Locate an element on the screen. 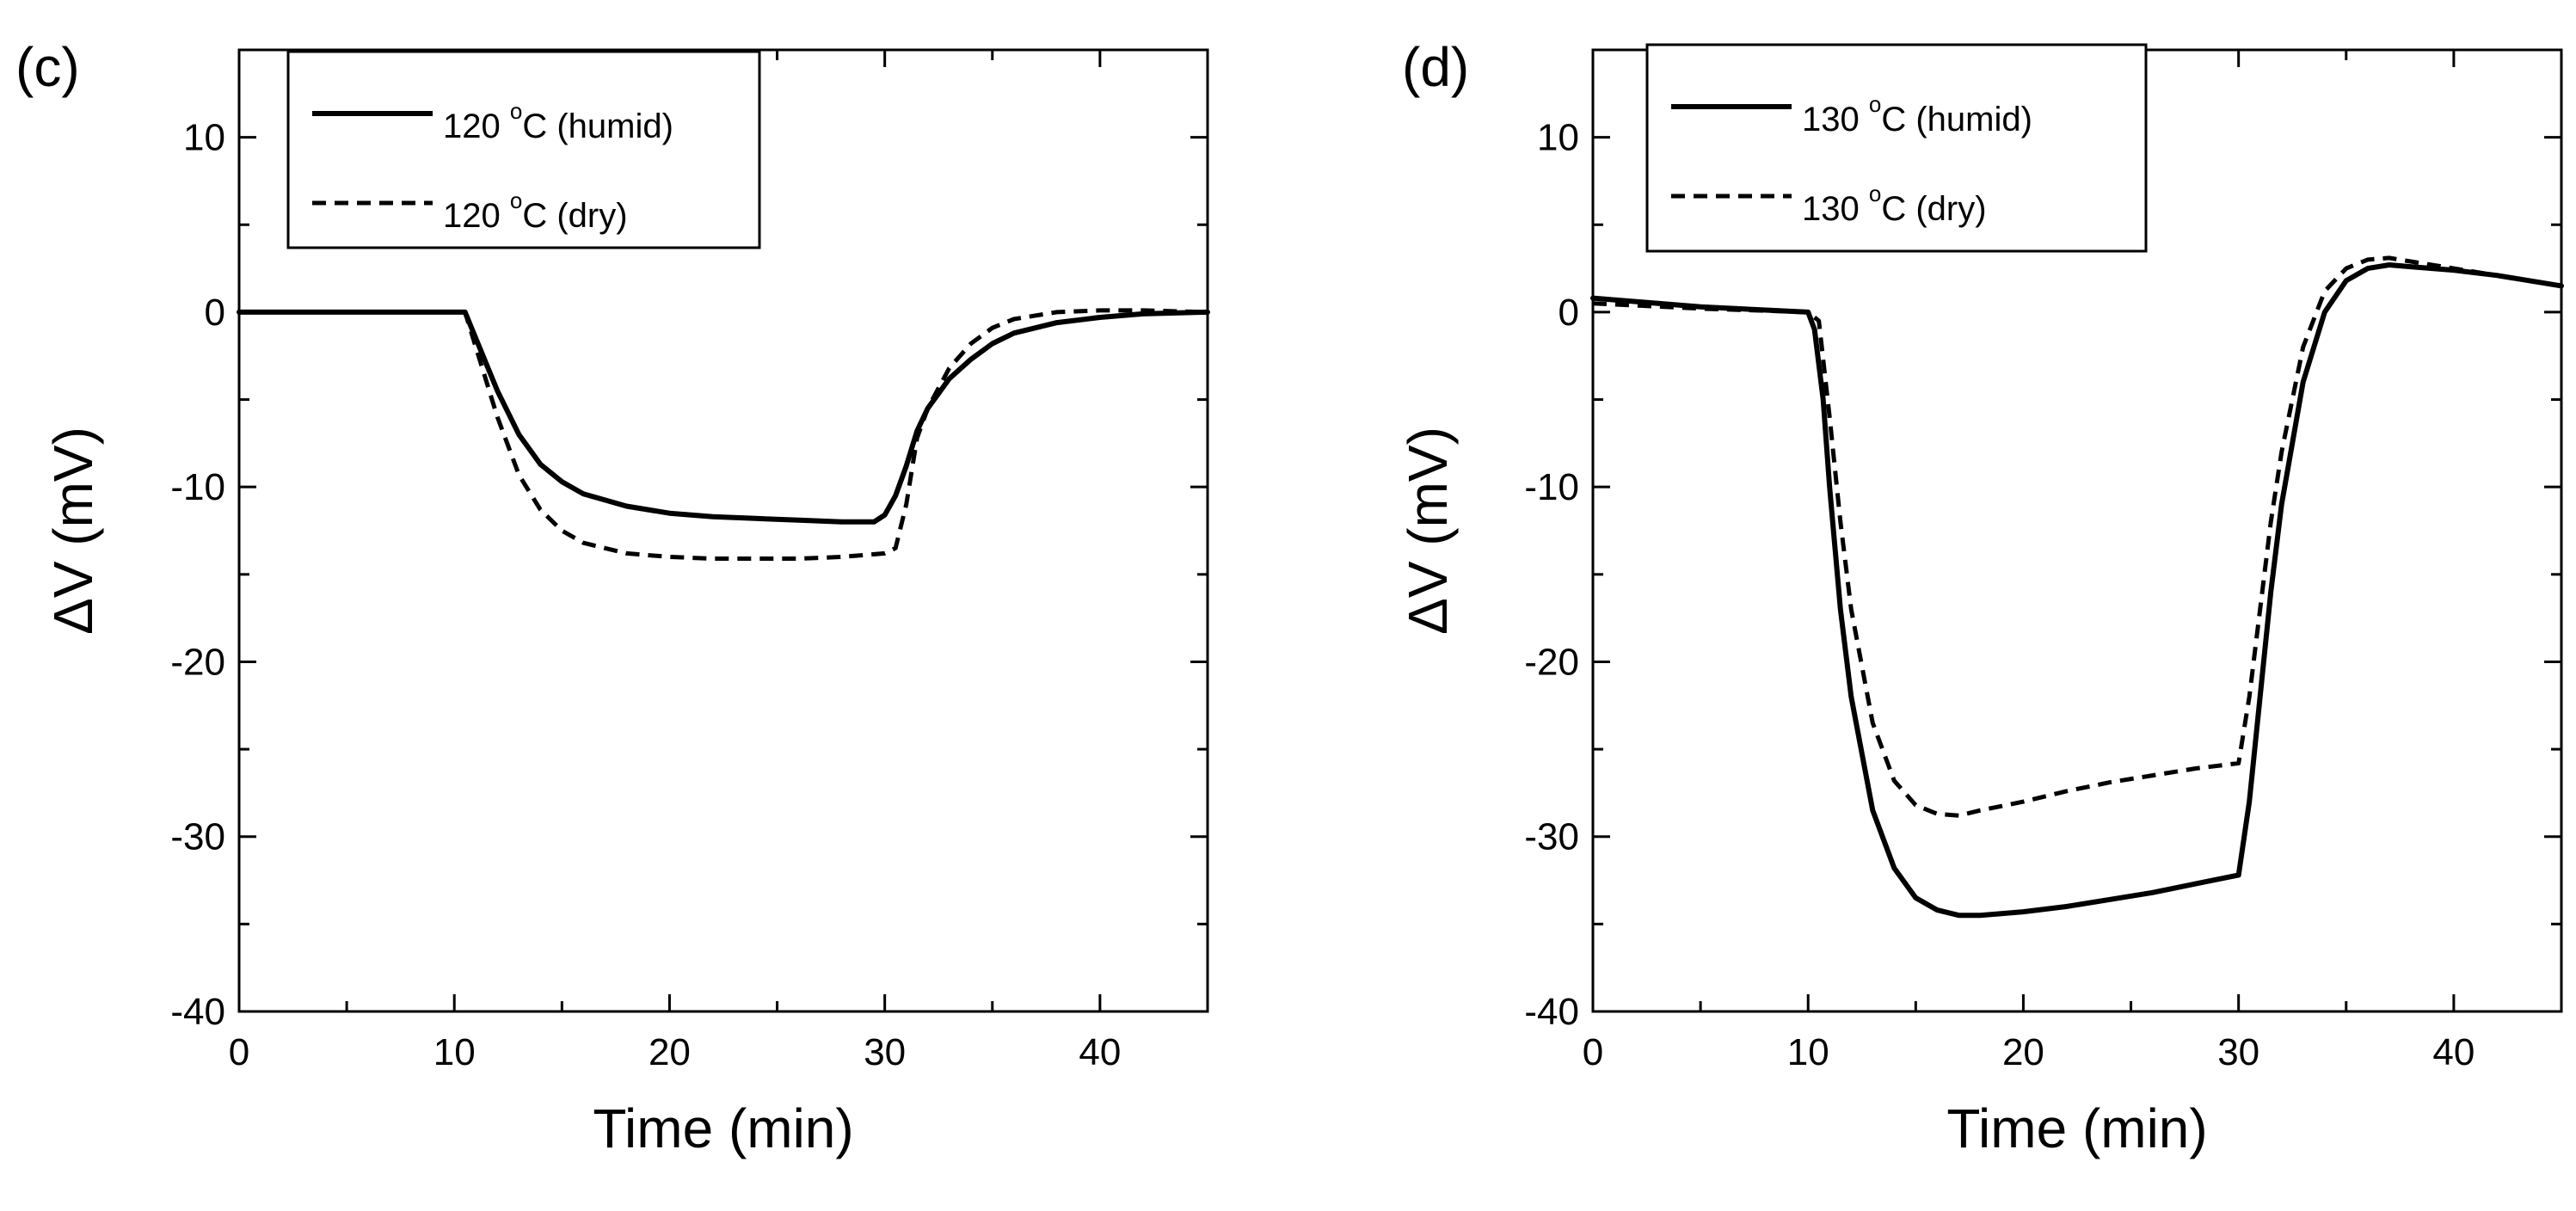  legend: 130 oC (humid) 130 oC (dry) is located at coordinates (1897, 148).